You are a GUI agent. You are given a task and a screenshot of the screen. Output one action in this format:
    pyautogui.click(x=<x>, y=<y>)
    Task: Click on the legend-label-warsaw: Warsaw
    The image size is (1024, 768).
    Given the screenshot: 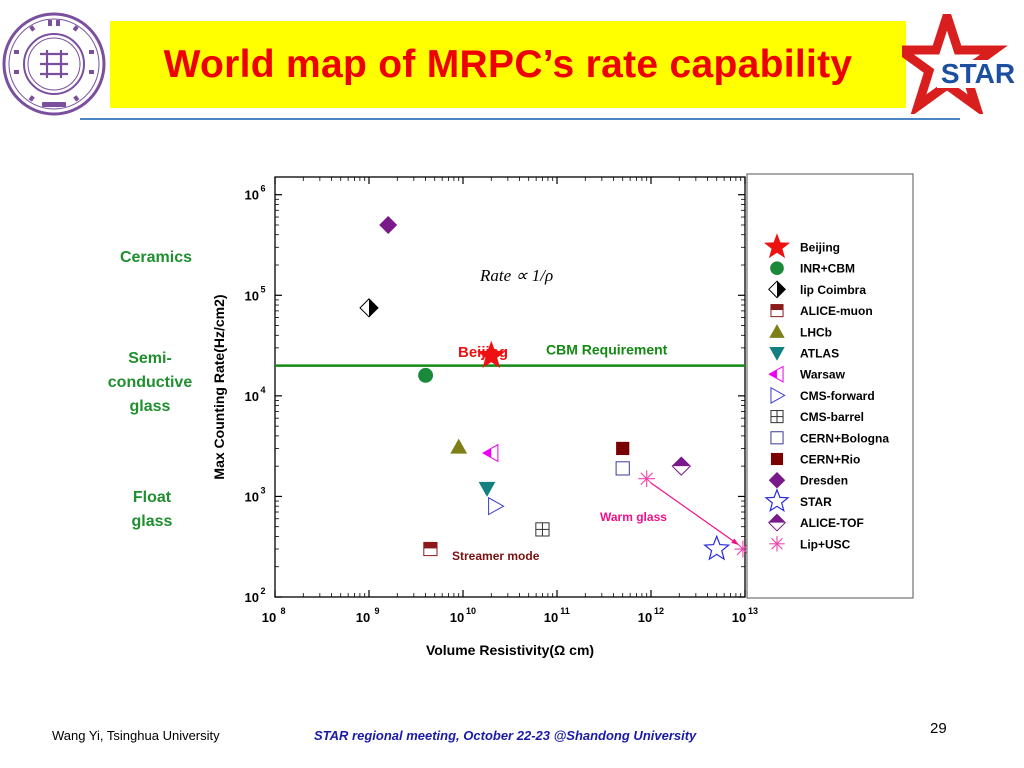 What is the action you would take?
    pyautogui.click(x=823, y=375)
    